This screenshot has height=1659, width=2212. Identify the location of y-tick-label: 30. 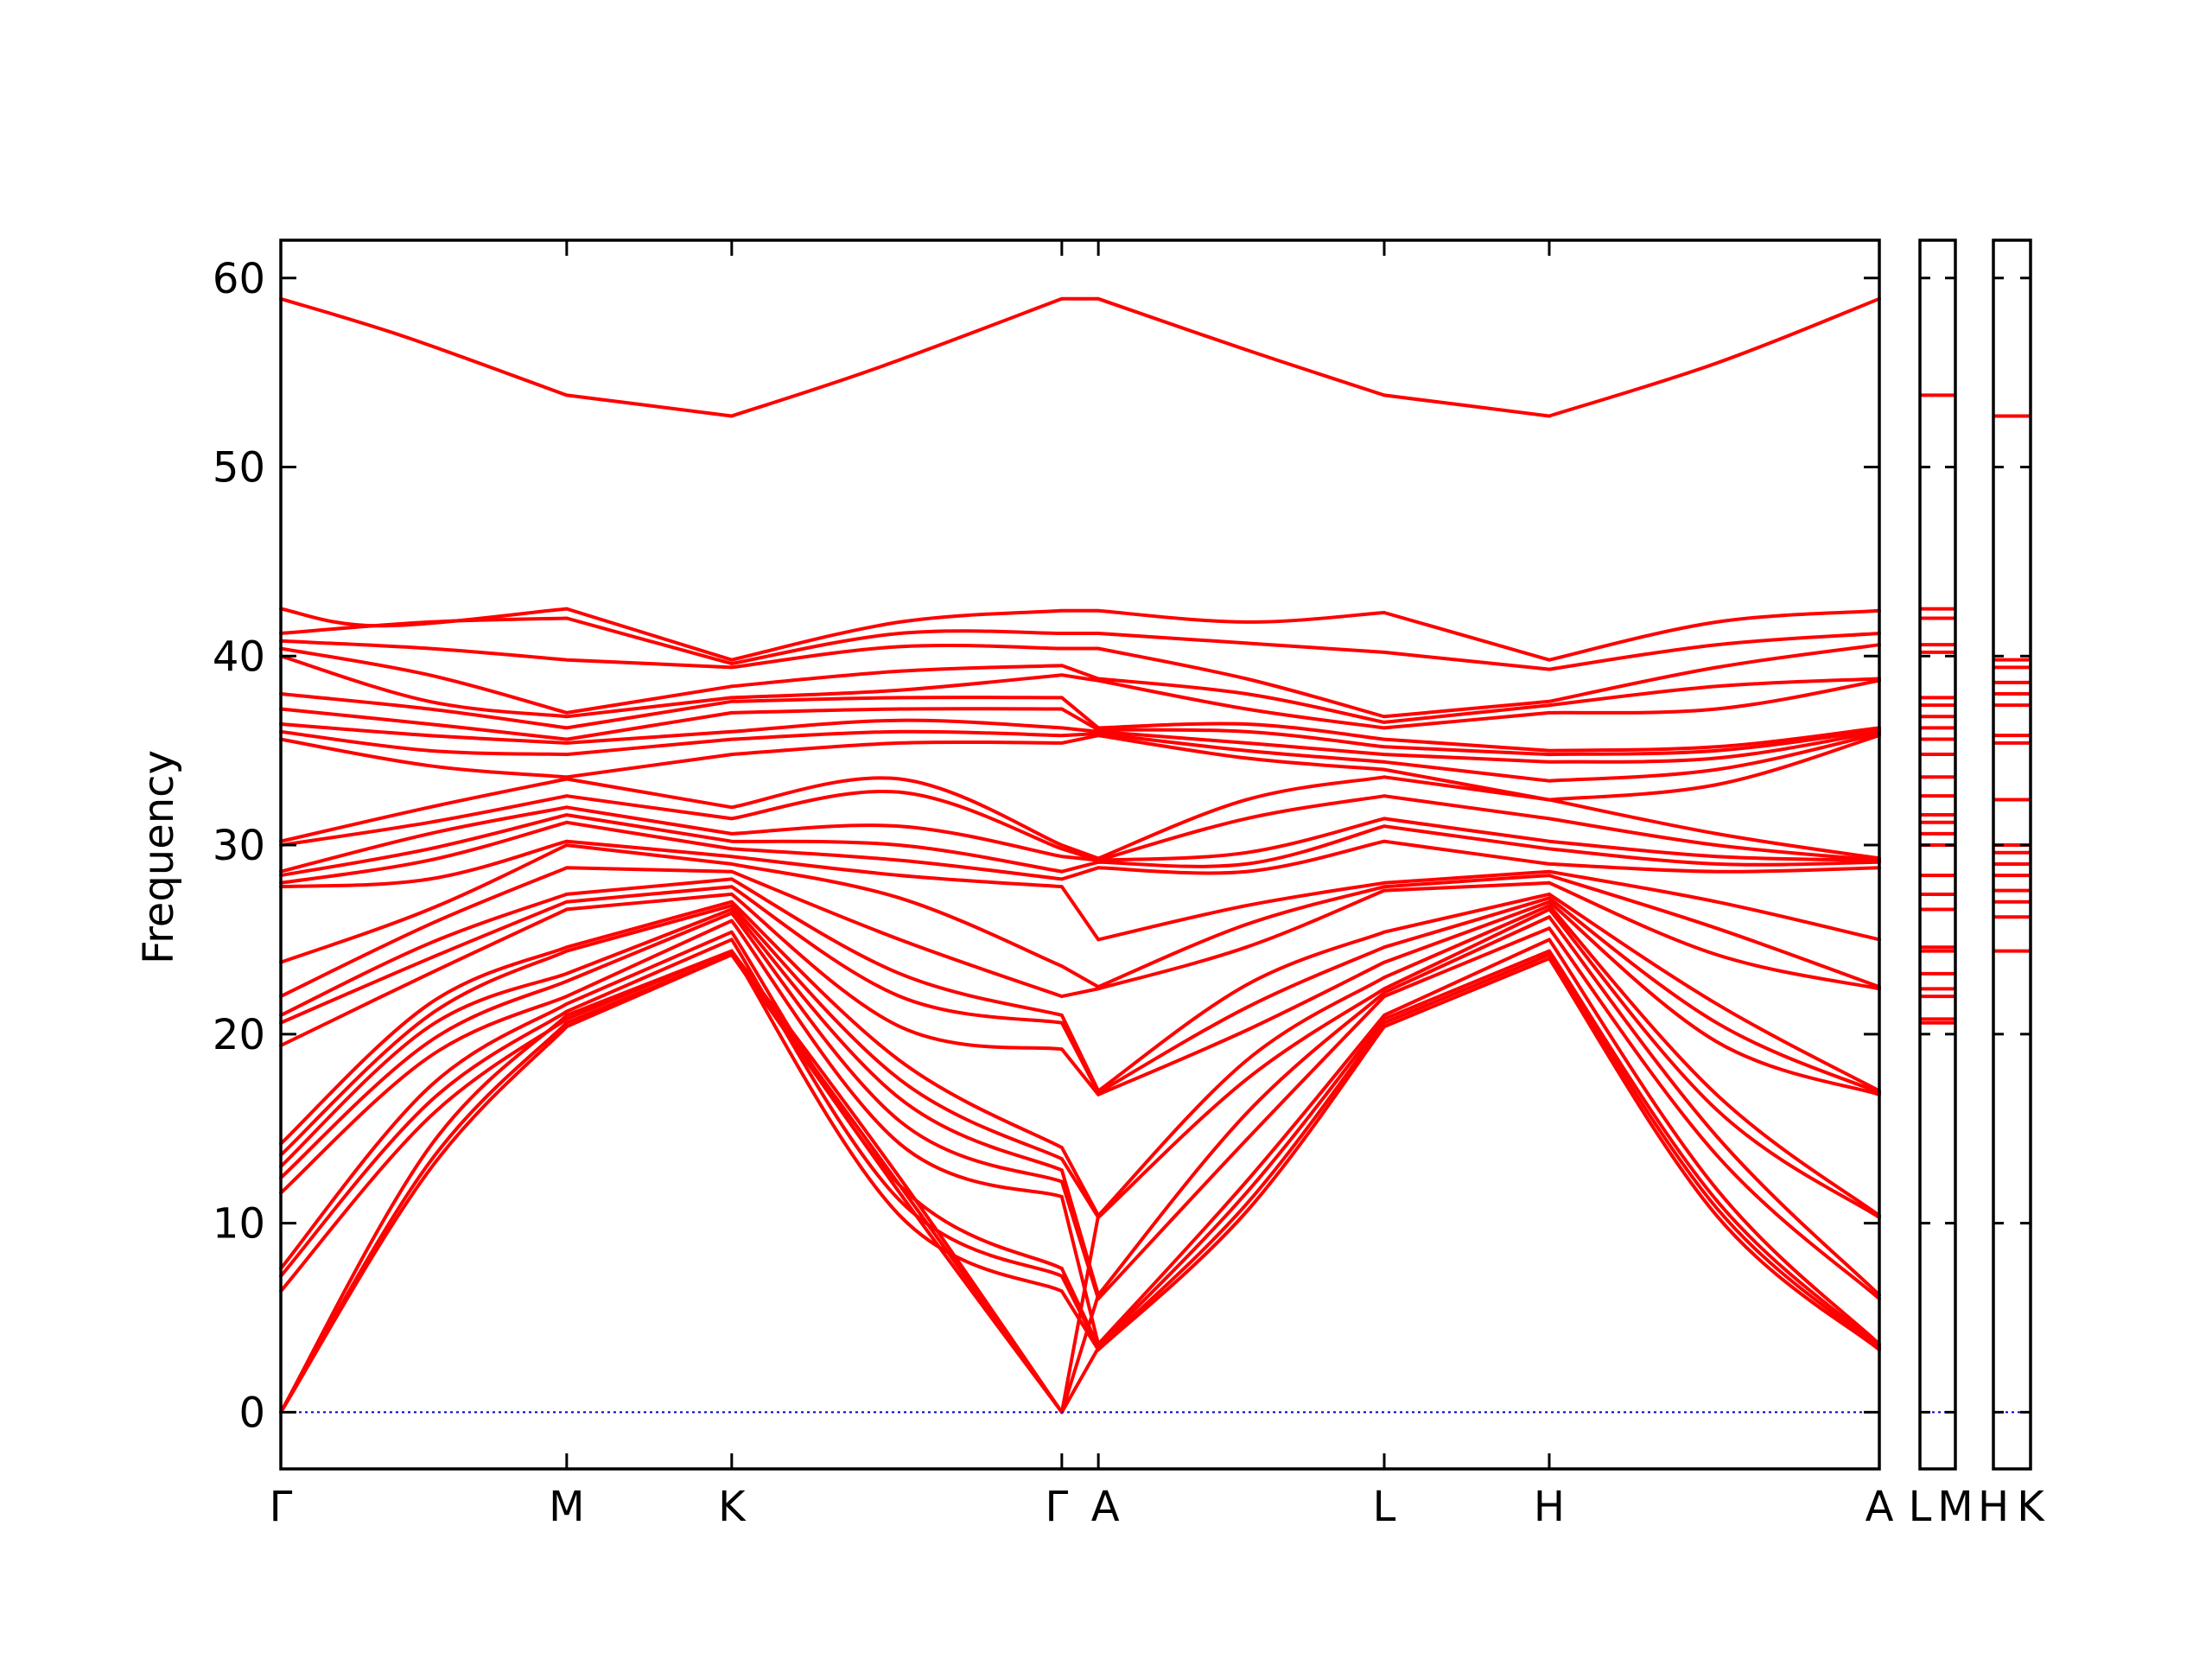
(239, 846).